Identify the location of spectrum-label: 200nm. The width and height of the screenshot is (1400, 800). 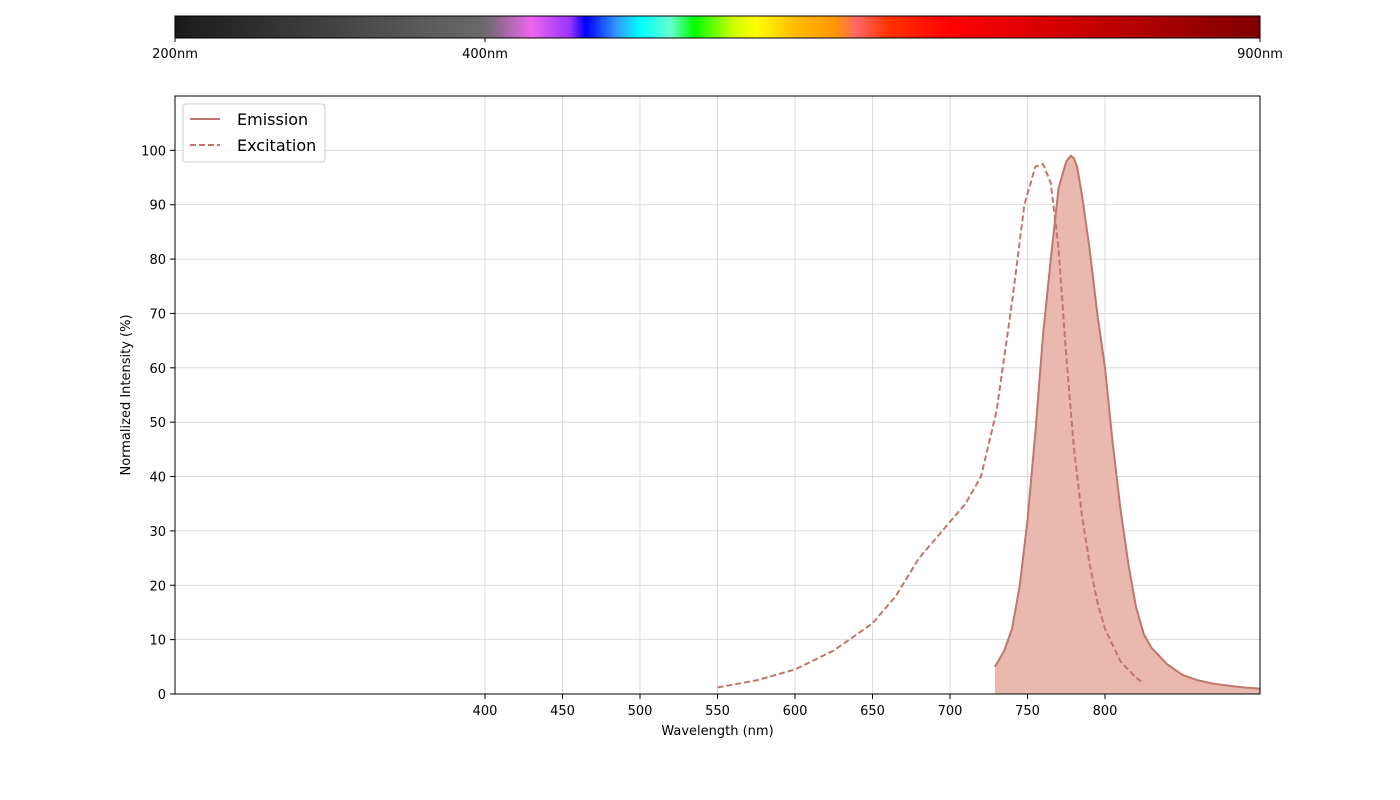
(175, 54).